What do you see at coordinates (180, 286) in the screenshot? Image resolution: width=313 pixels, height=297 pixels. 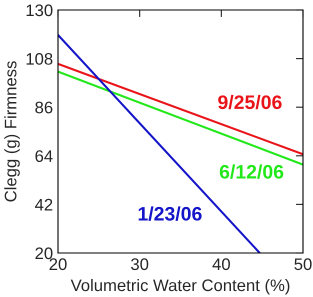 I see `x-axis-title: Volumetric Water Content (%)` at bounding box center [180, 286].